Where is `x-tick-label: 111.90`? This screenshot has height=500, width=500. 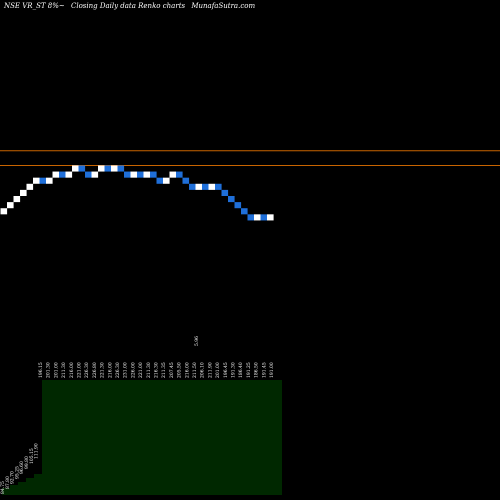 x-tick-label: 111.90 is located at coordinates (37, 451).